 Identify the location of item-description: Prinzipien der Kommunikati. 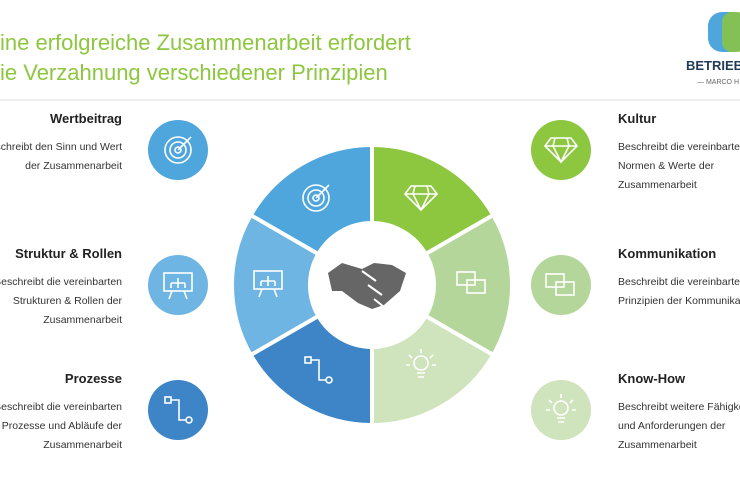
(679, 301).